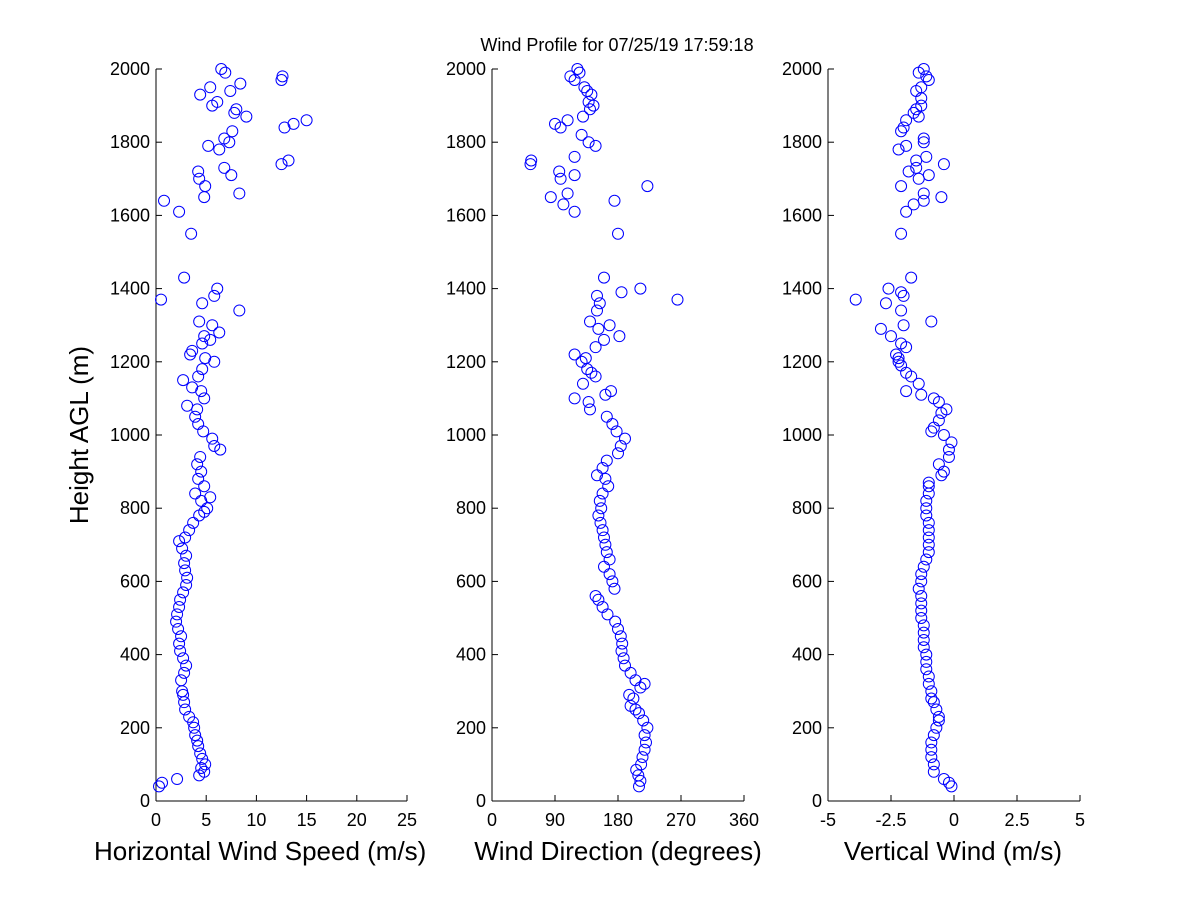 This screenshot has width=1200, height=900. I want to click on y-tick-label: 1800, so click(466, 142).